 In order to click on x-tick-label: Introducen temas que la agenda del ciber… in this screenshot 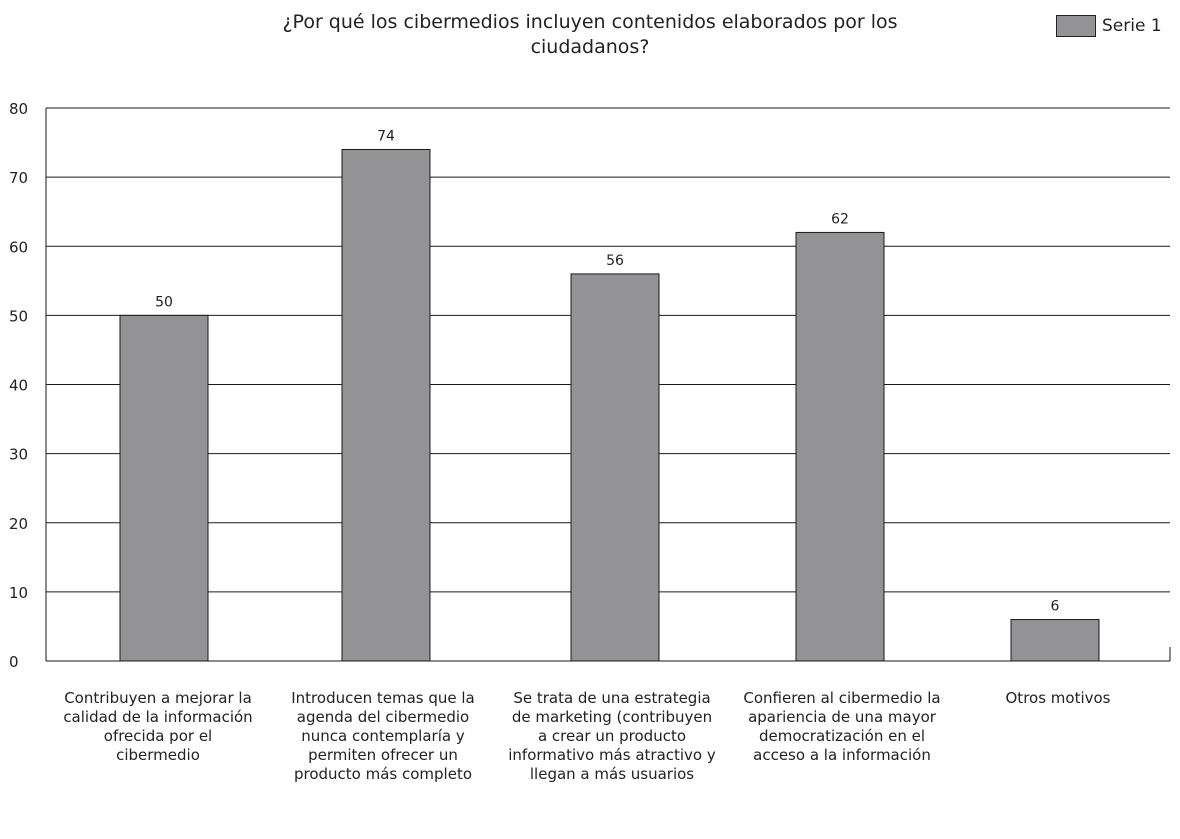, I will do `click(383, 736)`.